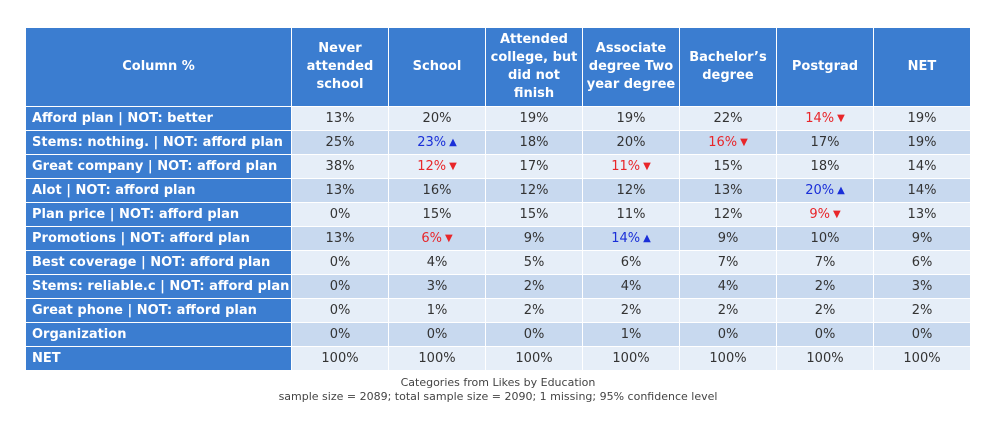  I want to click on table-cell: 12%, so click(534, 190).